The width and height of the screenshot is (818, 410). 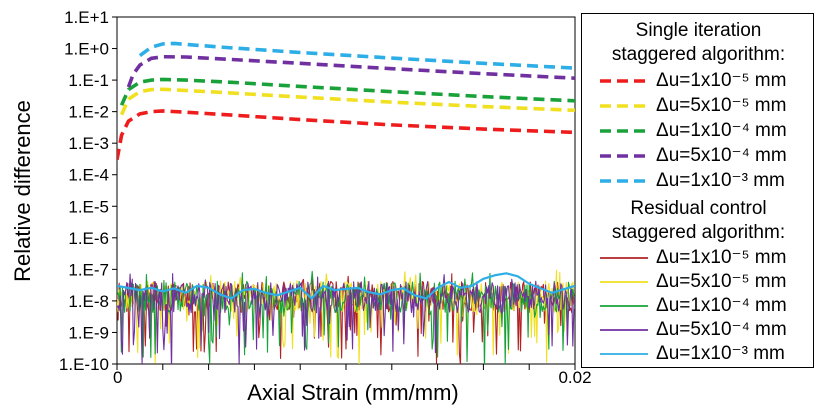 What do you see at coordinates (88, 112) in the screenshot?
I see `y-tick-label: 1.E-2` at bounding box center [88, 112].